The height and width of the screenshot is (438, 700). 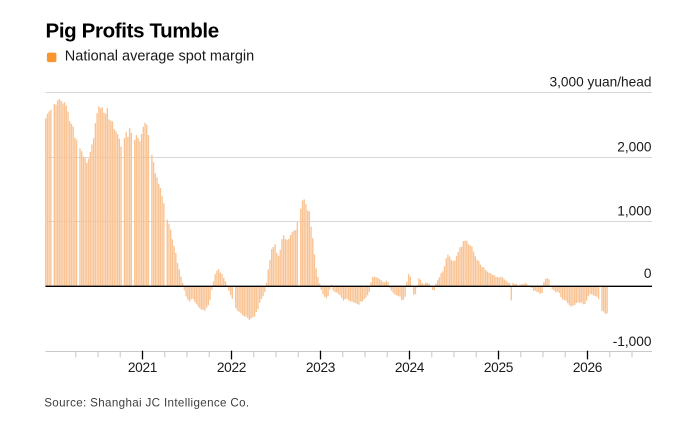 I want to click on svg-text: 3,000 yuan/head, so click(x=601, y=82).